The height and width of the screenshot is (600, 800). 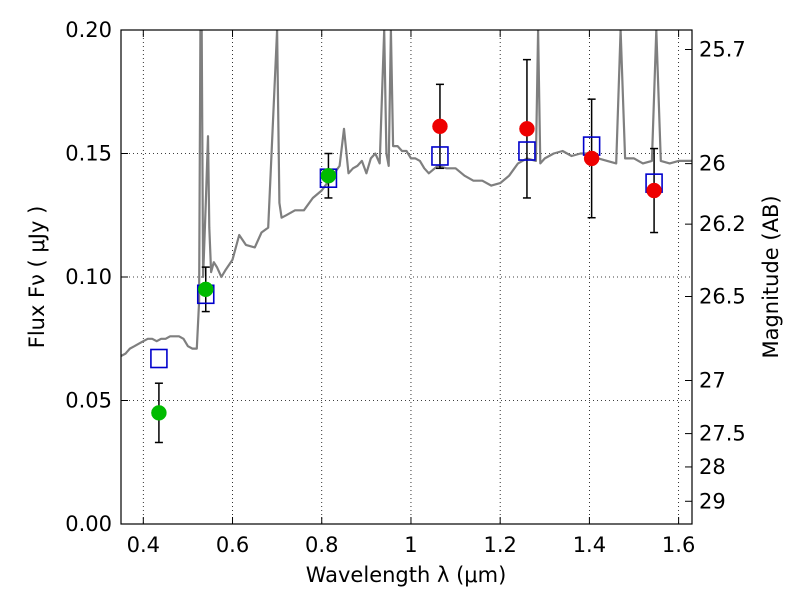 What do you see at coordinates (321, 545) in the screenshot?
I see `x-tick-label: 0.8` at bounding box center [321, 545].